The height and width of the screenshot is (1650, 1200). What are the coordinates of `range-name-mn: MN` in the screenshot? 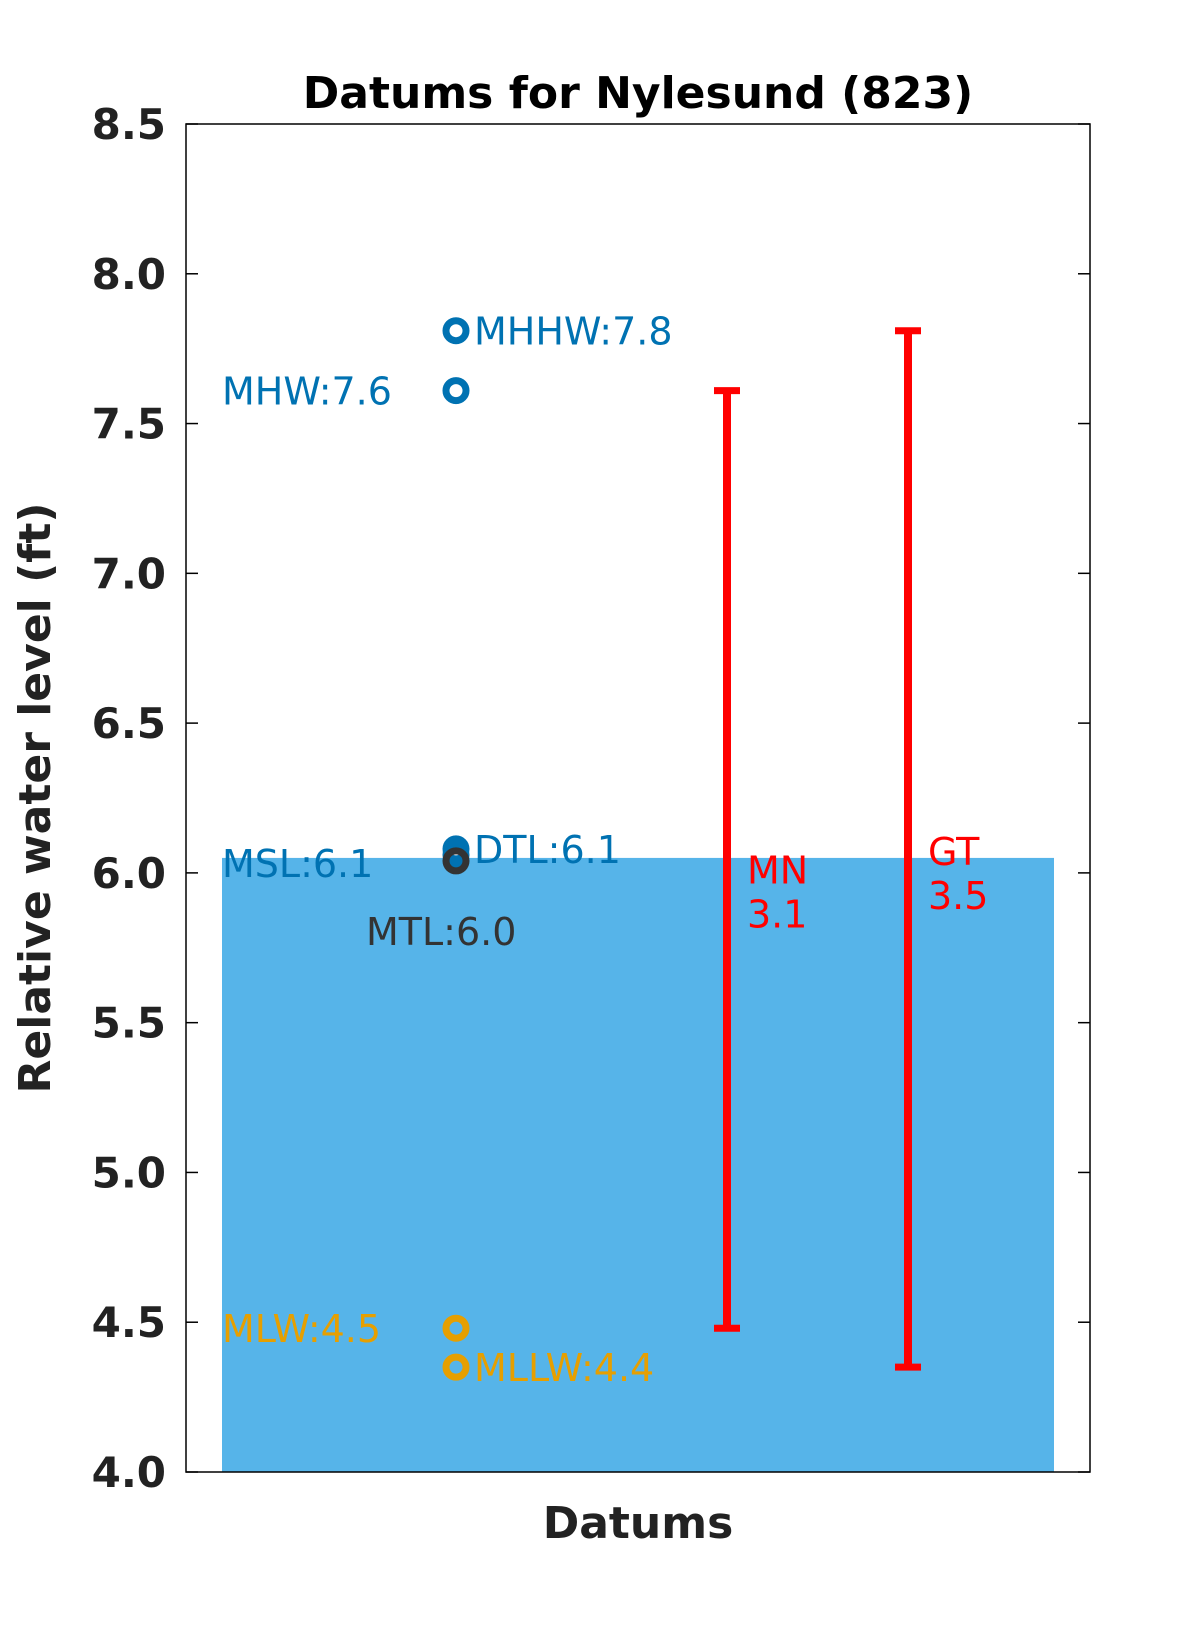 It's located at (777, 870).